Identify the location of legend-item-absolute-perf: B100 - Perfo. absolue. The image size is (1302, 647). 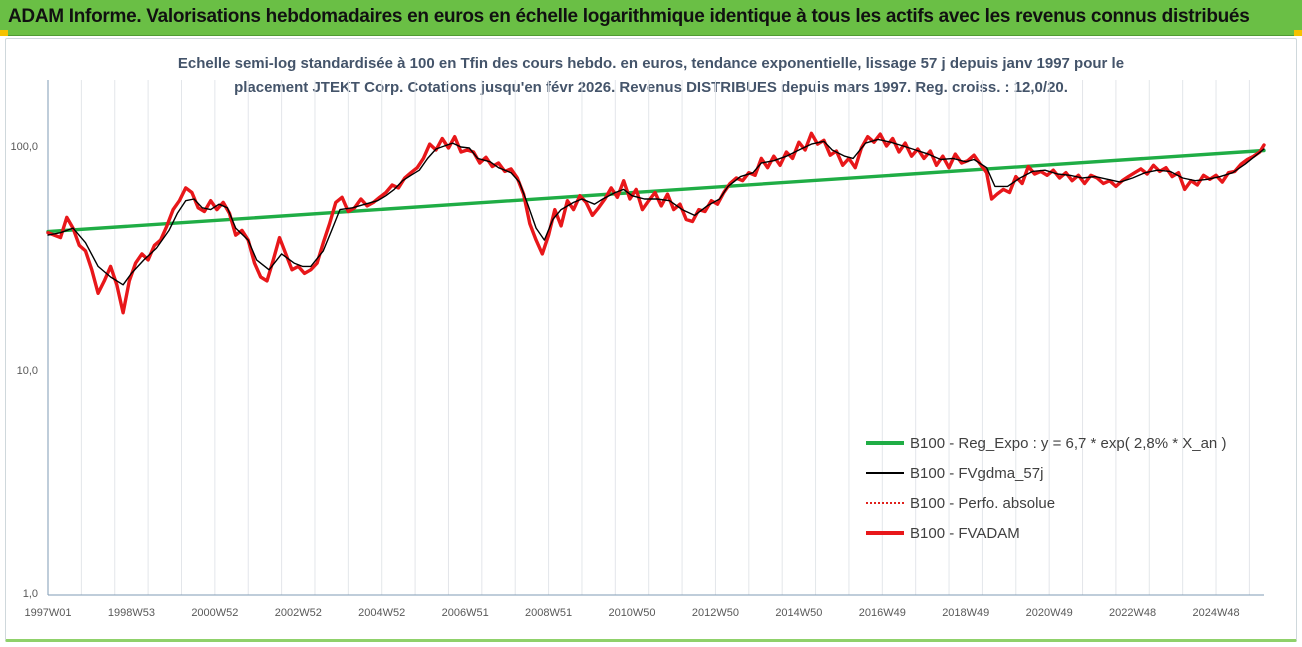
(1076, 503).